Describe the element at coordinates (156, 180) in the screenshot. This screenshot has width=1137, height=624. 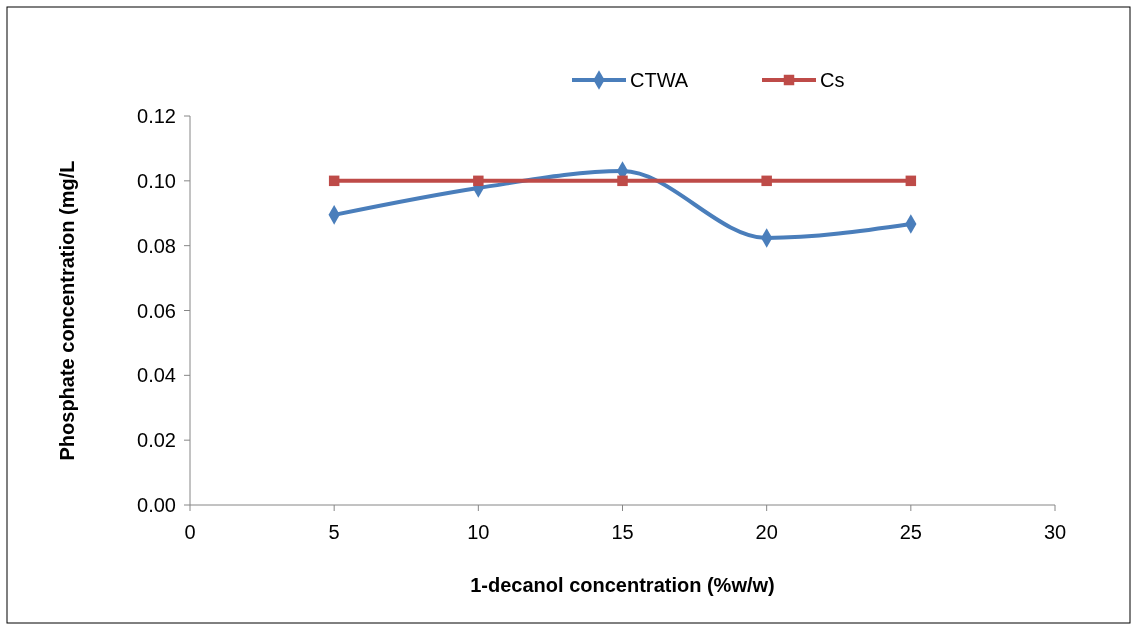
I see `y-tick-label: 0.10` at that location.